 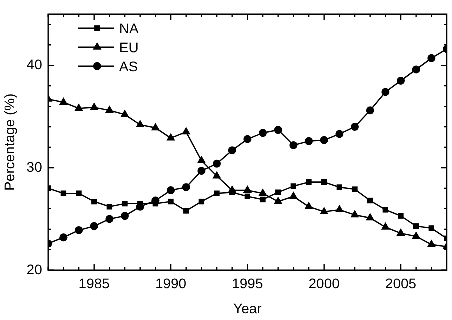 What do you see at coordinates (94, 284) in the screenshot?
I see `x-tick-label: 1985` at bounding box center [94, 284].